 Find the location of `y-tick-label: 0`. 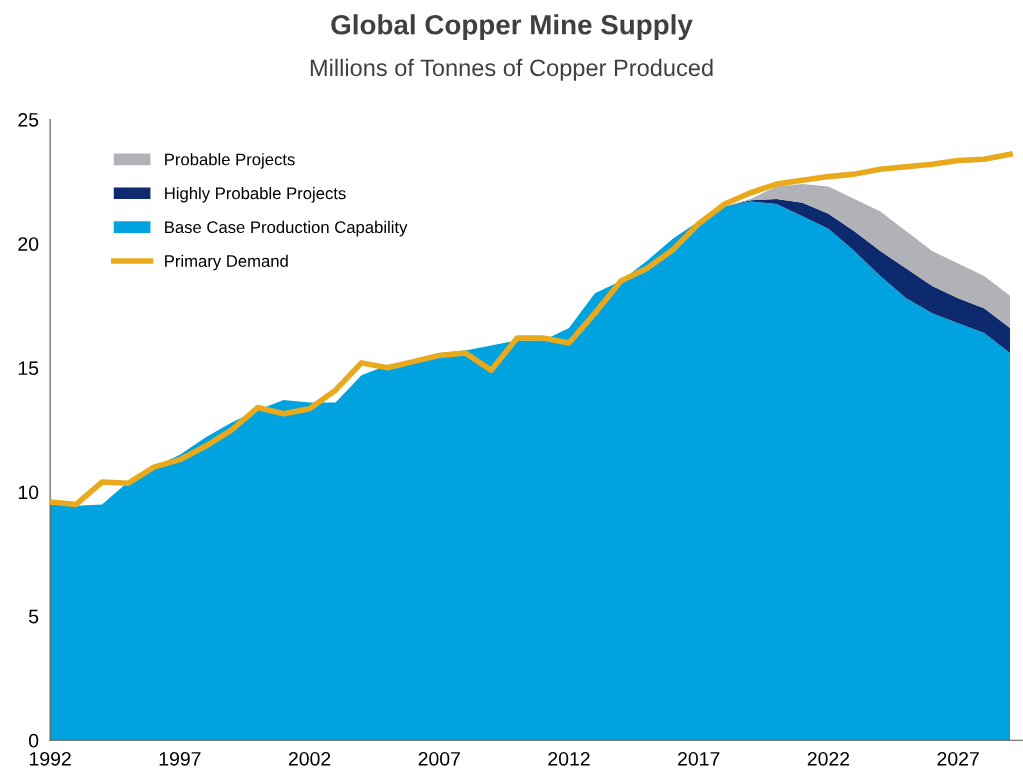

y-tick-label: 0 is located at coordinates (33, 740).